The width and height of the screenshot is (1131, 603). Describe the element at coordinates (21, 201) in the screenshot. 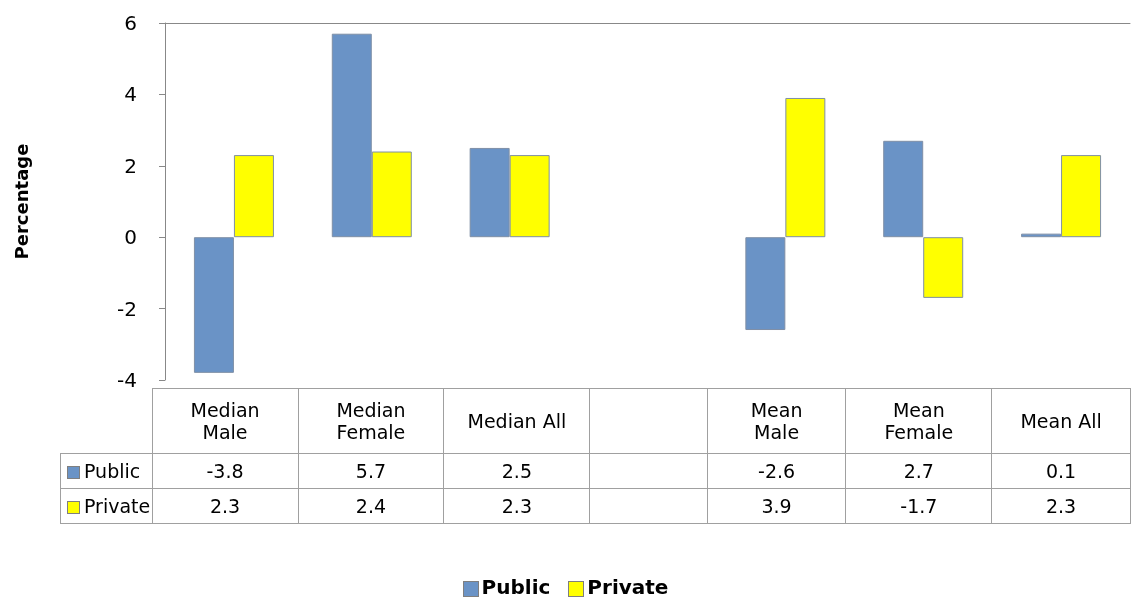

I see `y-axis-title: Percentage` at that location.